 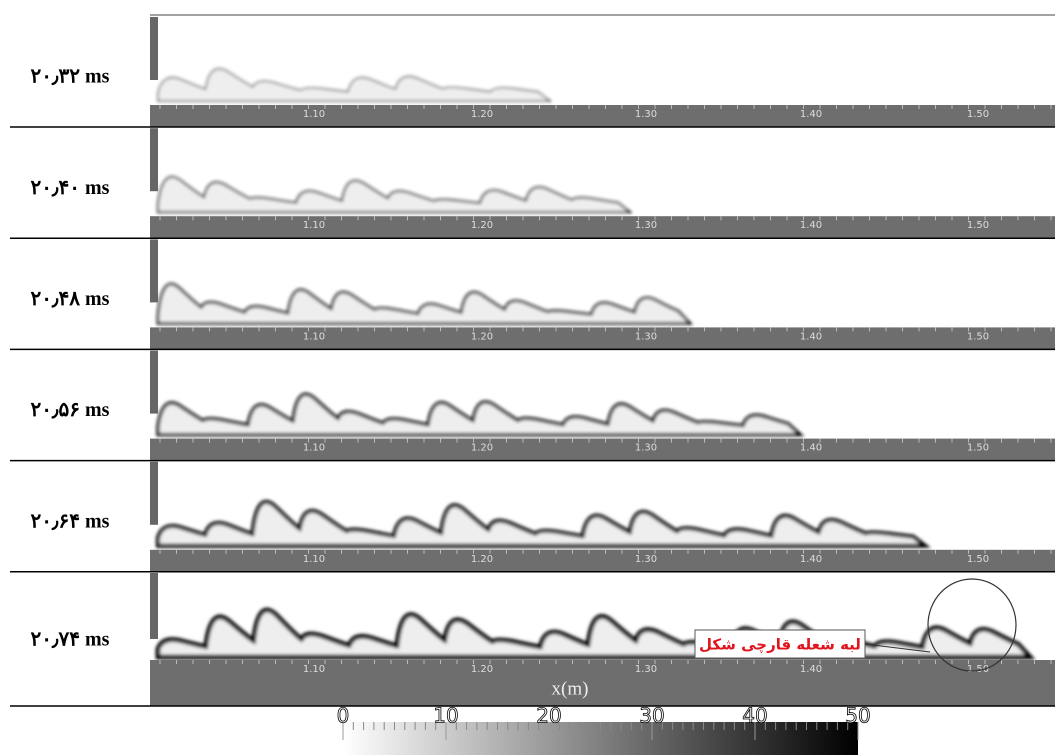 I want to click on time-label: ۲۰٫۴۸ ms, so click(x=70, y=299).